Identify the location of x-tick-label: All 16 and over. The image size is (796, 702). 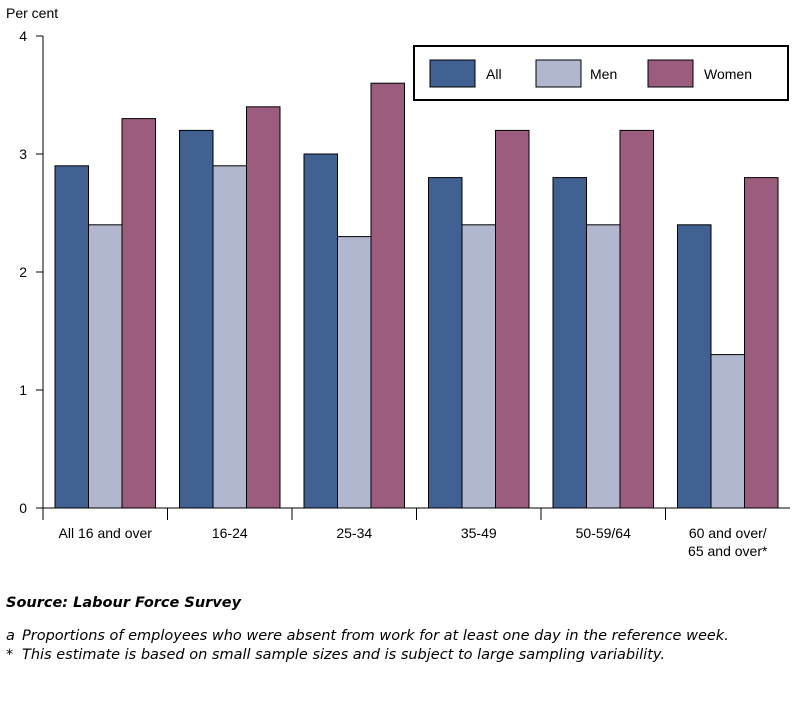
(106, 533).